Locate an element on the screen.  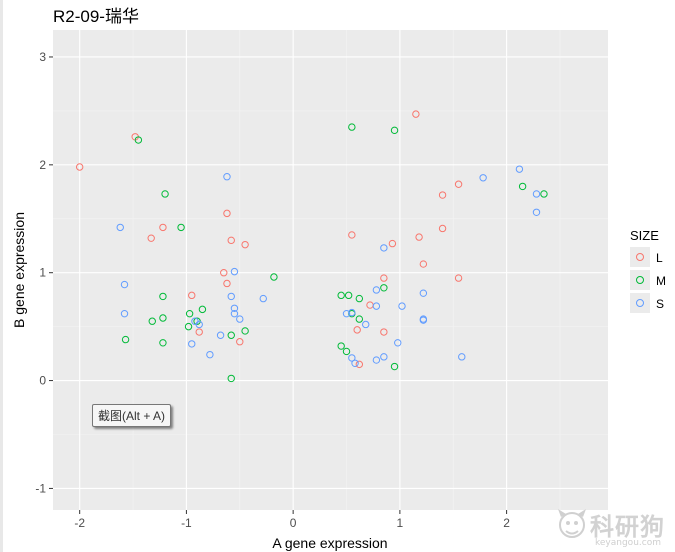
legend-key-S is located at coordinates (640, 303).